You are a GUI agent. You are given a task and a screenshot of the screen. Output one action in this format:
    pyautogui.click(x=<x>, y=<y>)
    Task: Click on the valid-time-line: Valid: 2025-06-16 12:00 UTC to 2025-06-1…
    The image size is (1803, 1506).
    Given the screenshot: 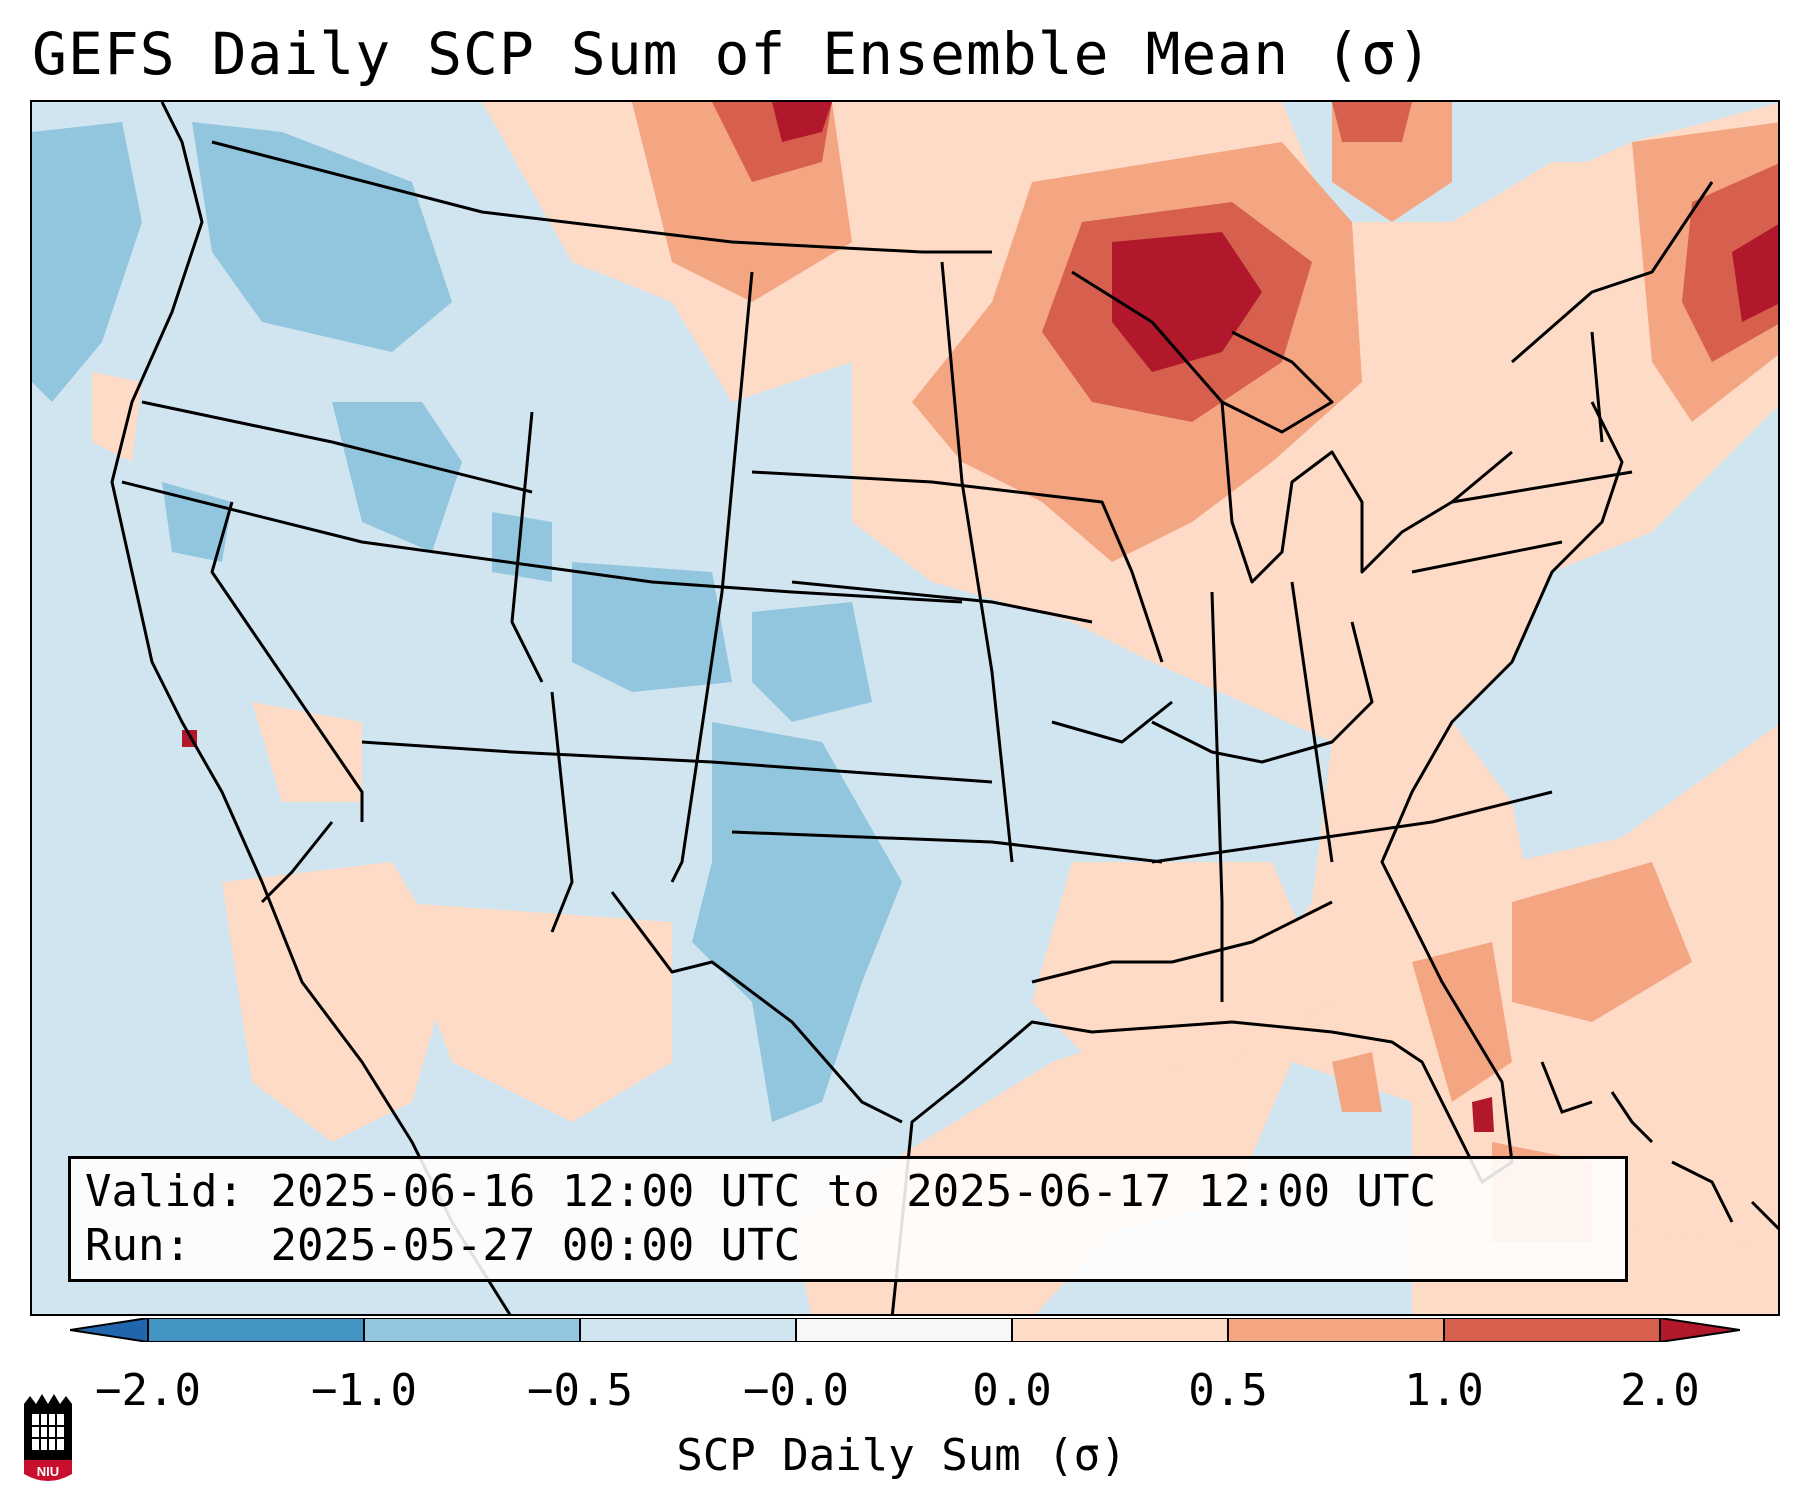 What is the action you would take?
    pyautogui.click(x=848, y=1192)
    